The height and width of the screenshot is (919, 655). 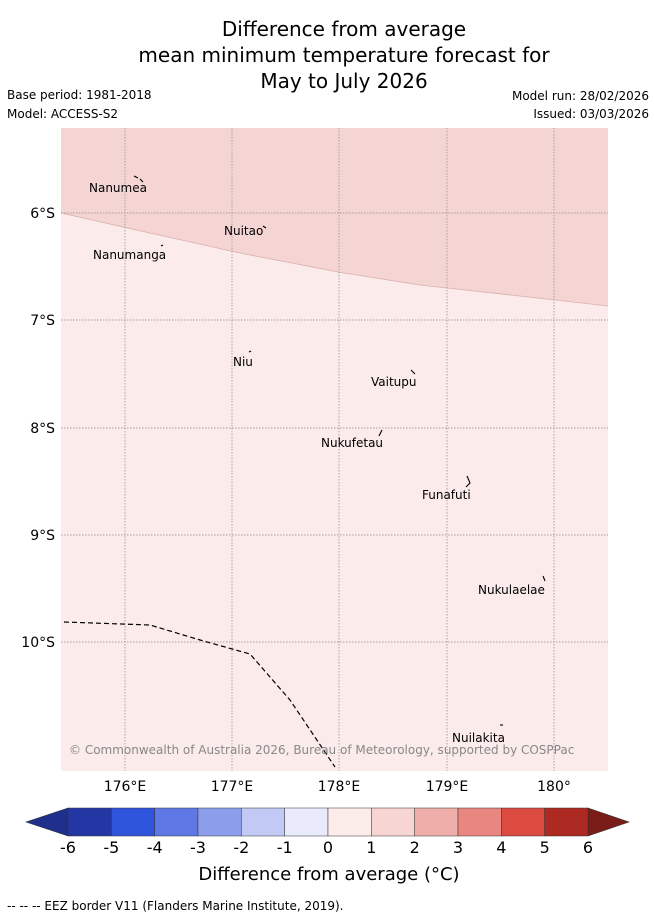 I want to click on island-label-nuilakita: Nuilakita, so click(x=478, y=738).